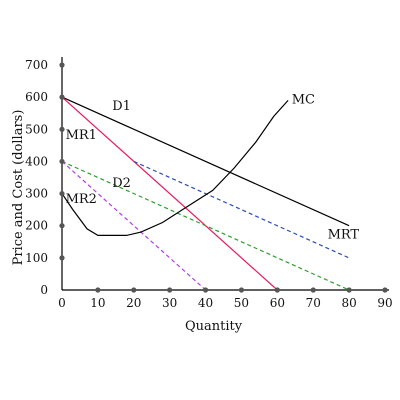 This screenshot has height=400, width=400. I want to click on curve-label-mrt: MRT, so click(344, 235).